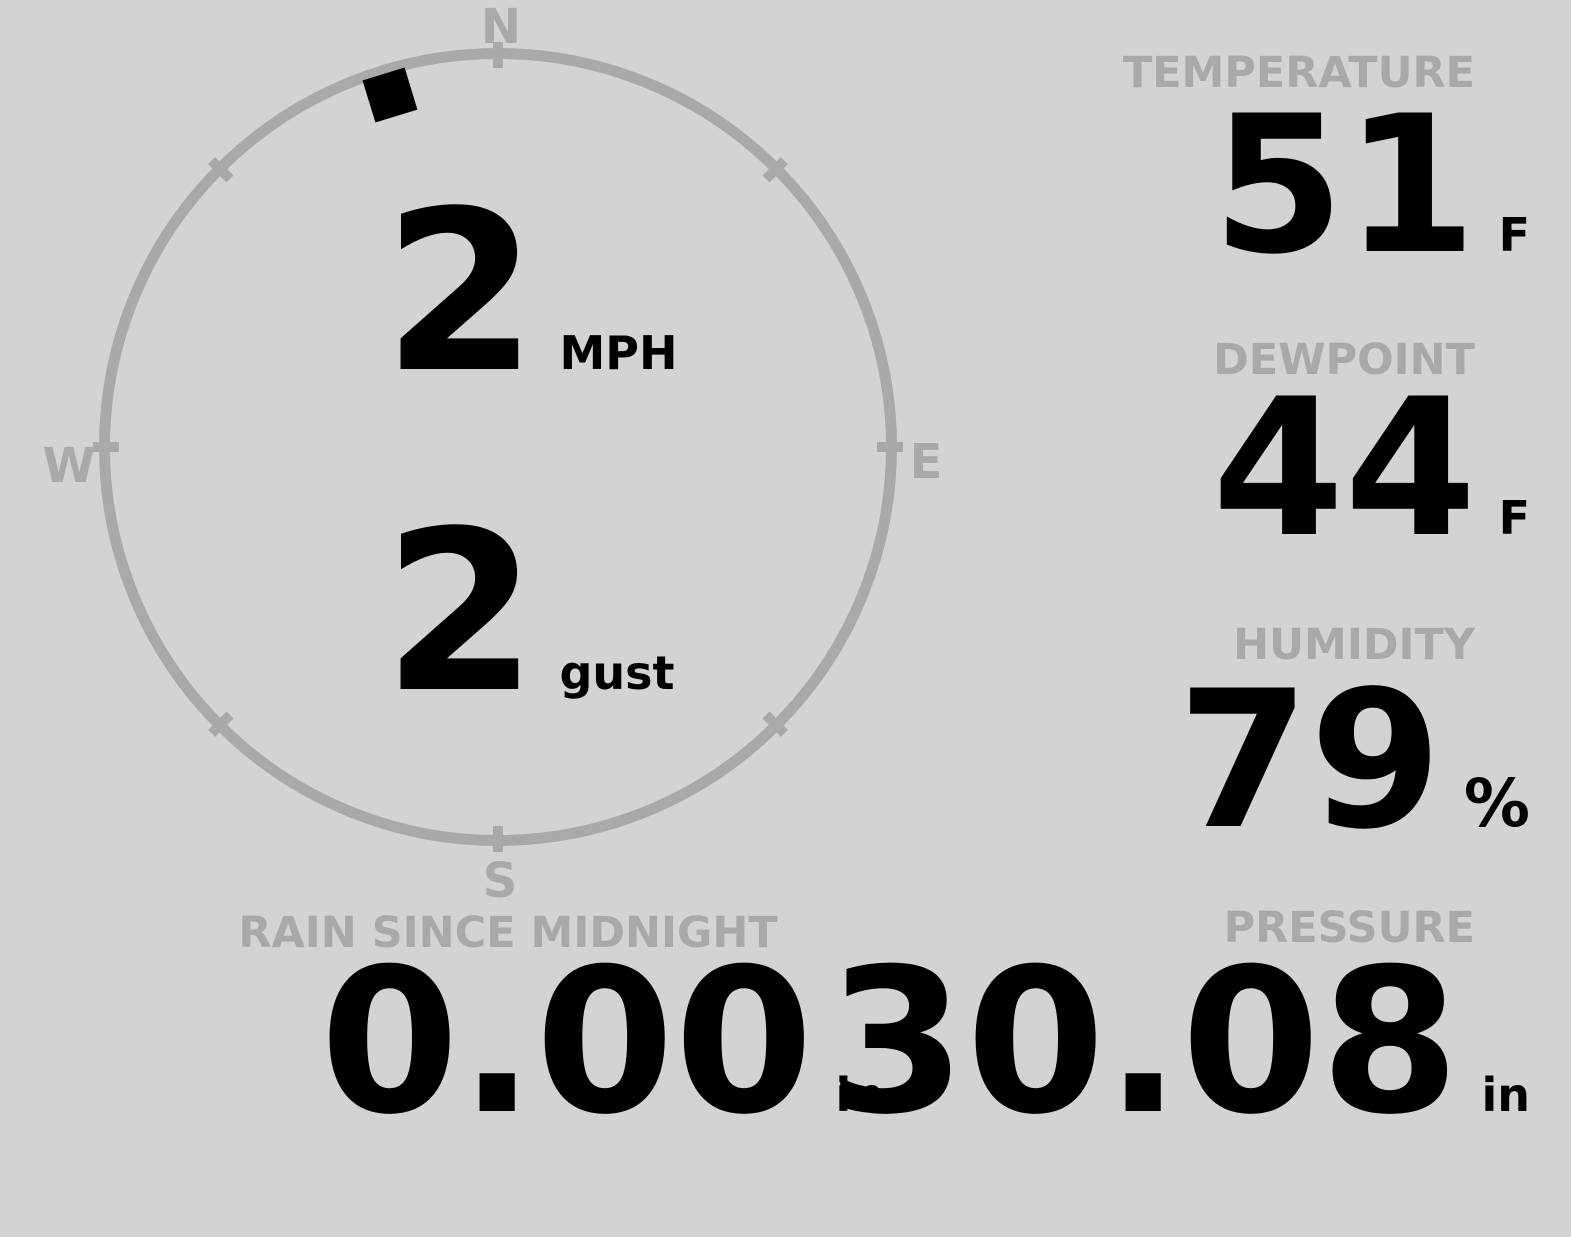  I want to click on temperature-value: 51, so click(1344, 185).